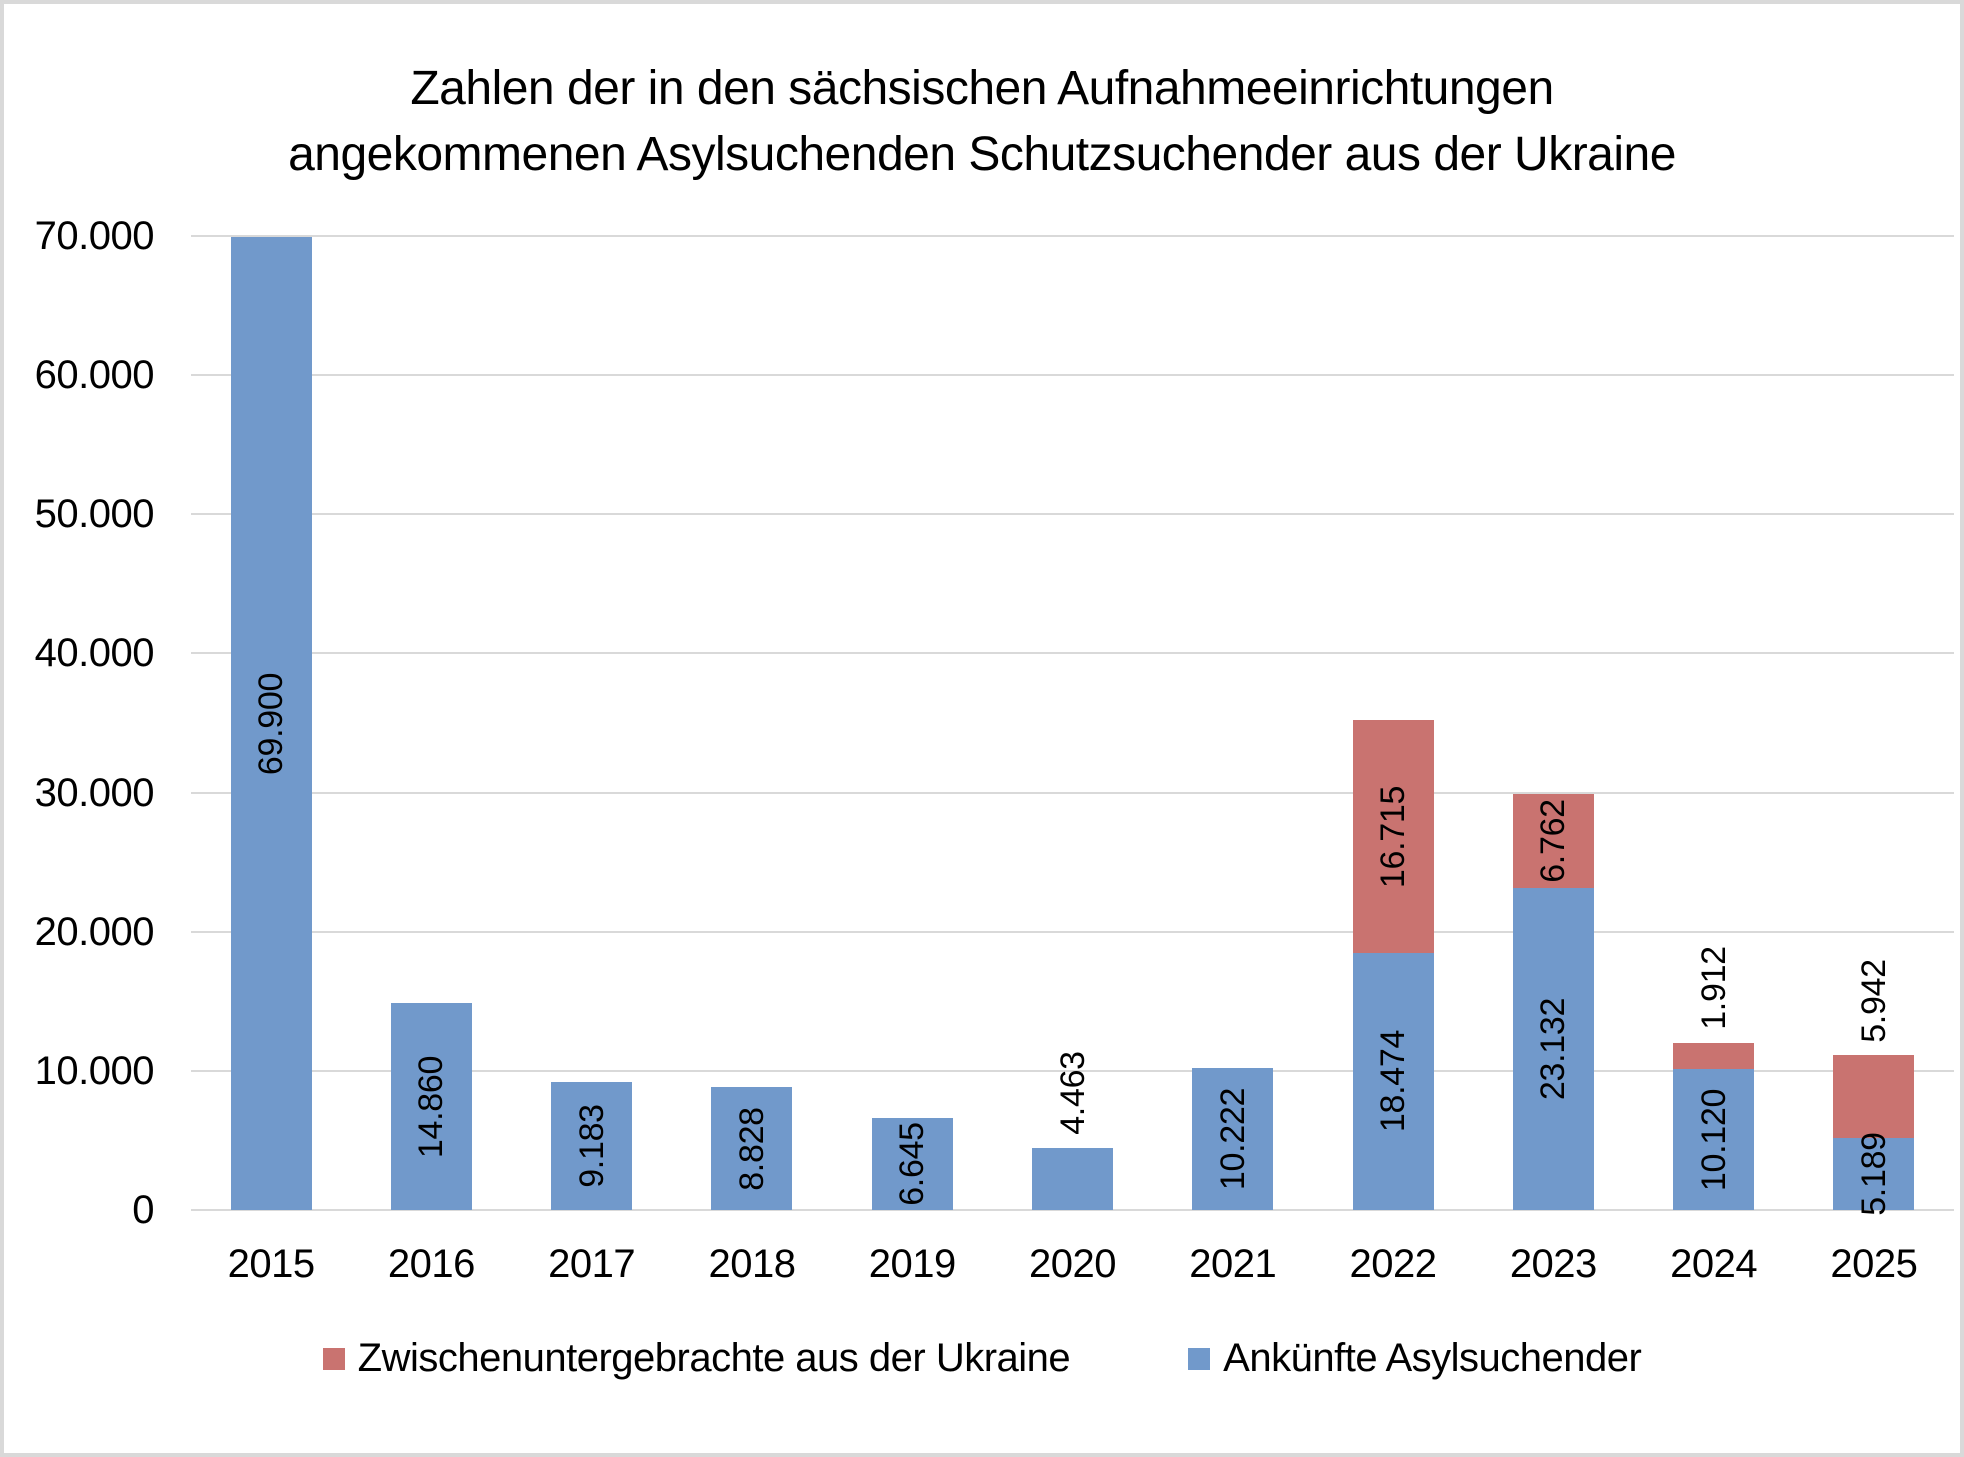  What do you see at coordinates (714, 1358) in the screenshot?
I see `legend-label: Zwischenuntergebrachte aus der Ukraine` at bounding box center [714, 1358].